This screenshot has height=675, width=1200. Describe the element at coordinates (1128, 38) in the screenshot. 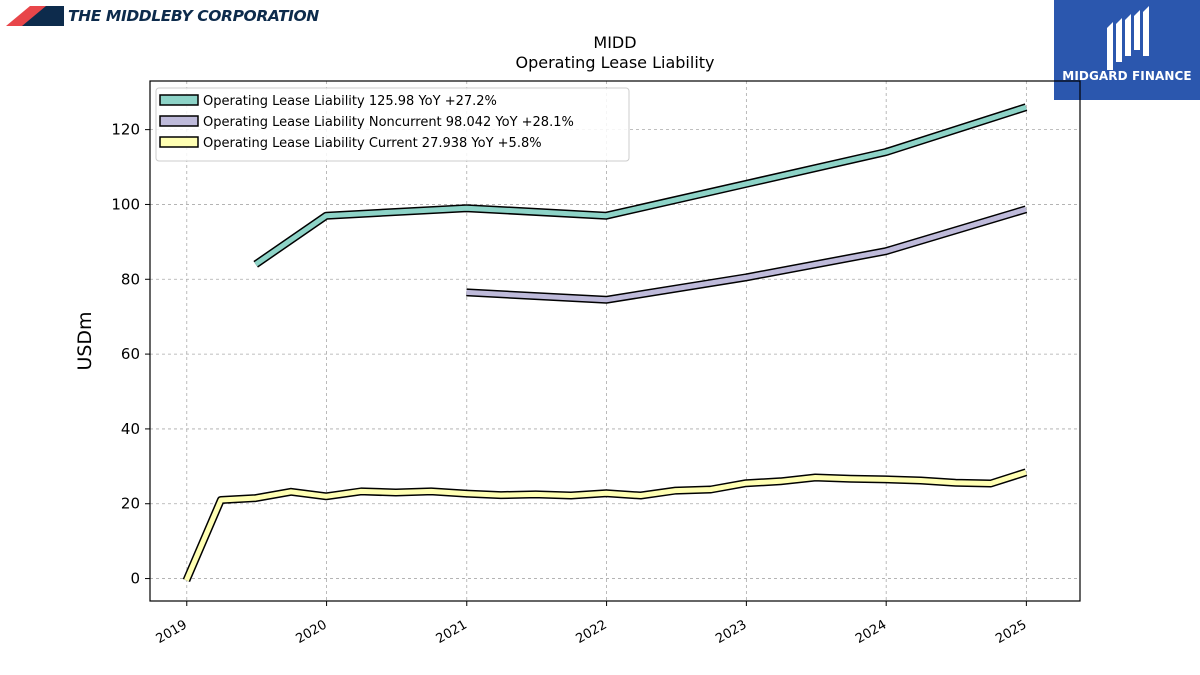

I see `brand-logo-icon` at that location.